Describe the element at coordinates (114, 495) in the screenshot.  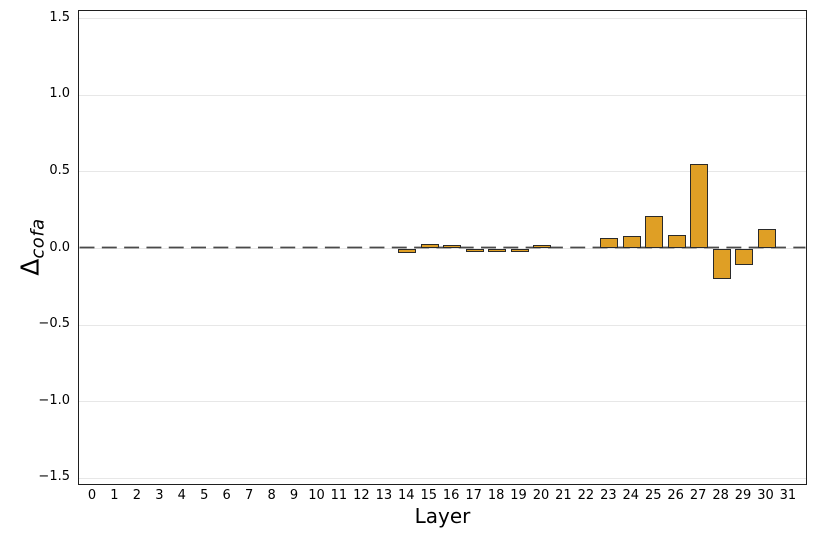
I see `x-tick-label-1: 1` at that location.